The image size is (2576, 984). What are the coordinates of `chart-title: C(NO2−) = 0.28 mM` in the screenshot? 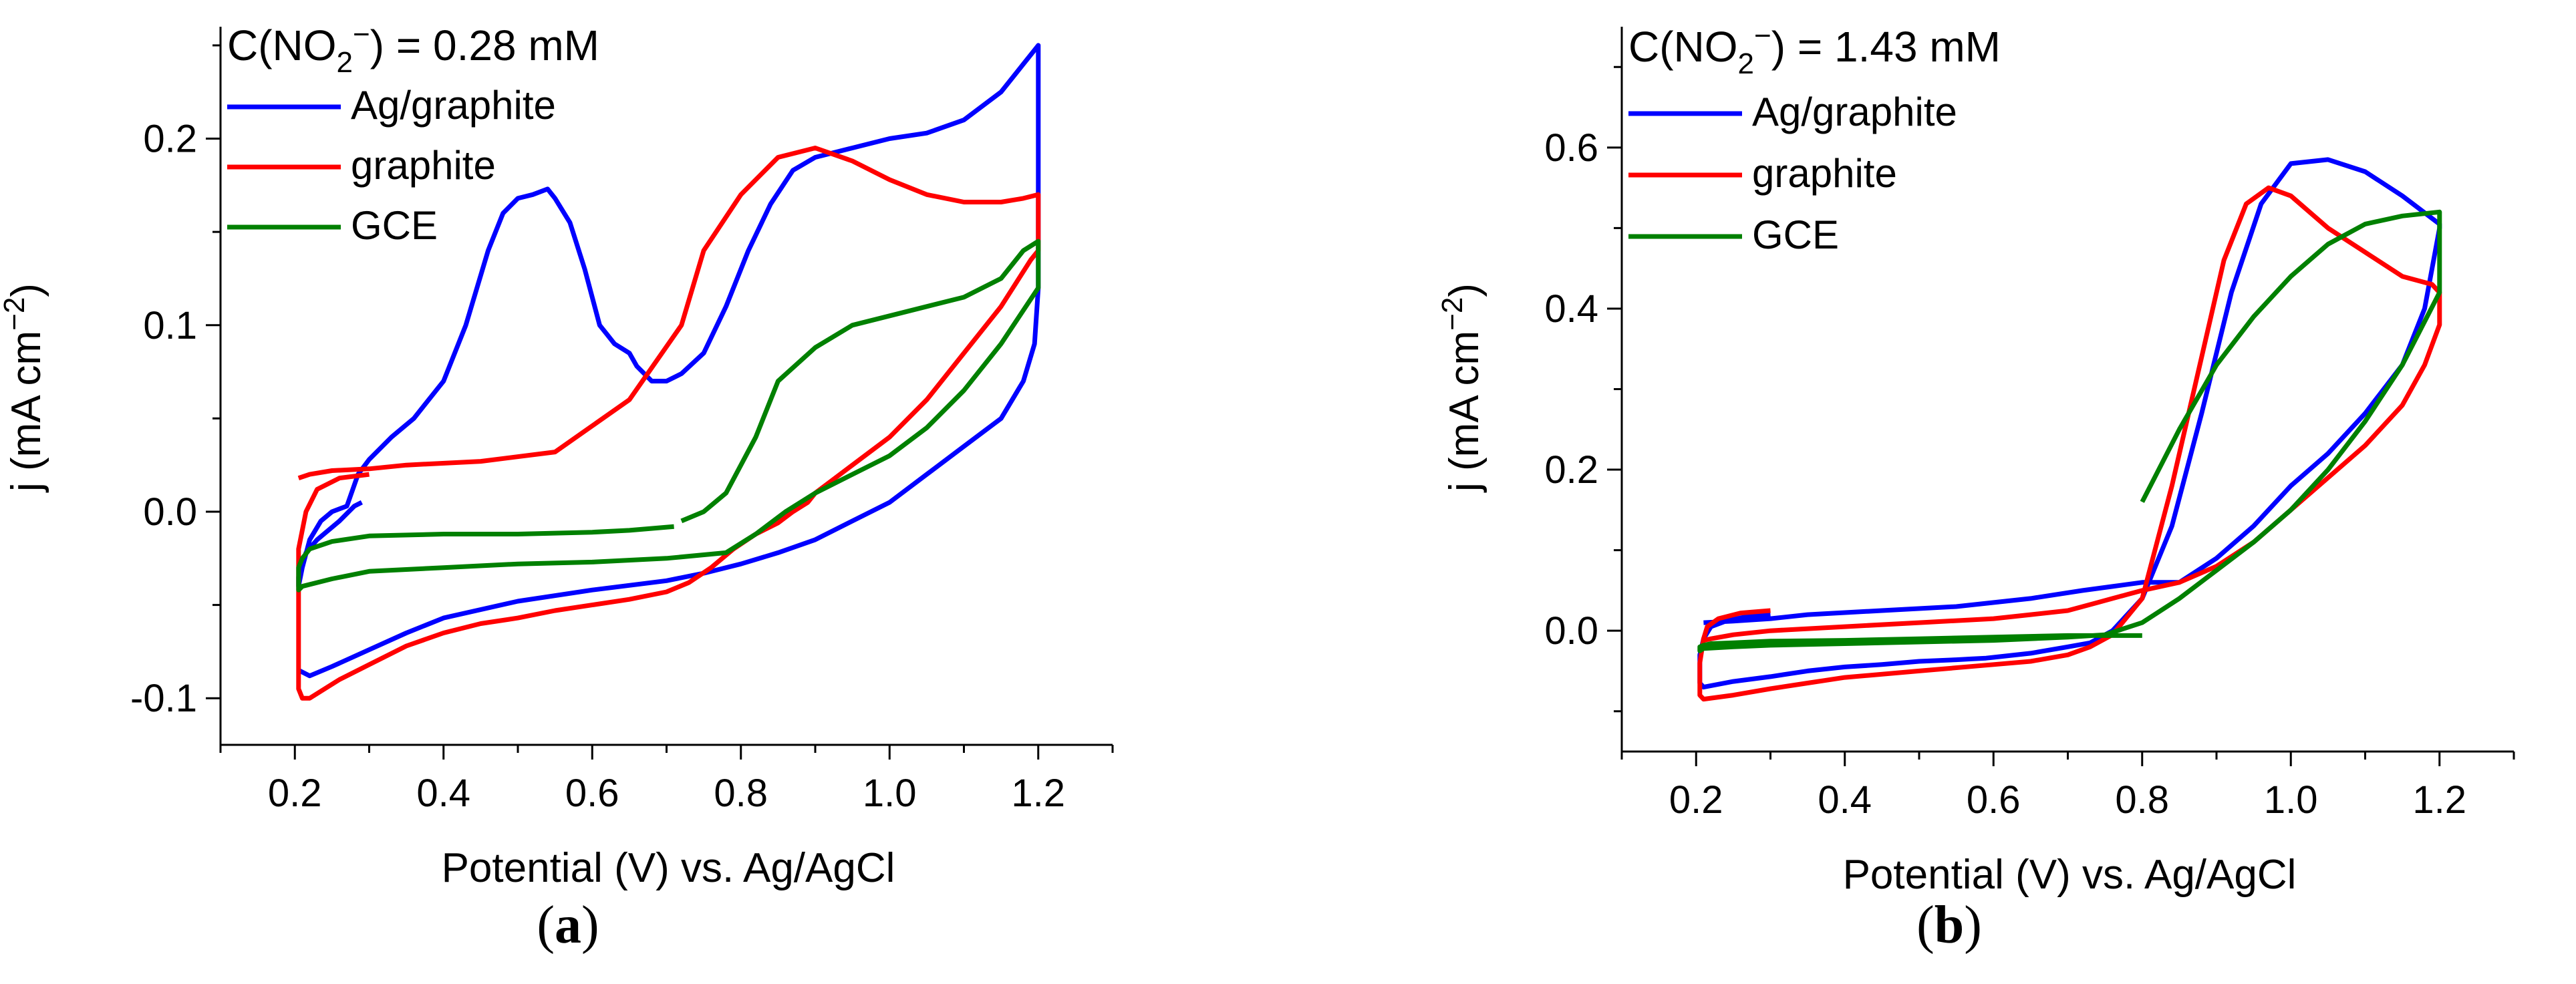 It's located at (413, 48).